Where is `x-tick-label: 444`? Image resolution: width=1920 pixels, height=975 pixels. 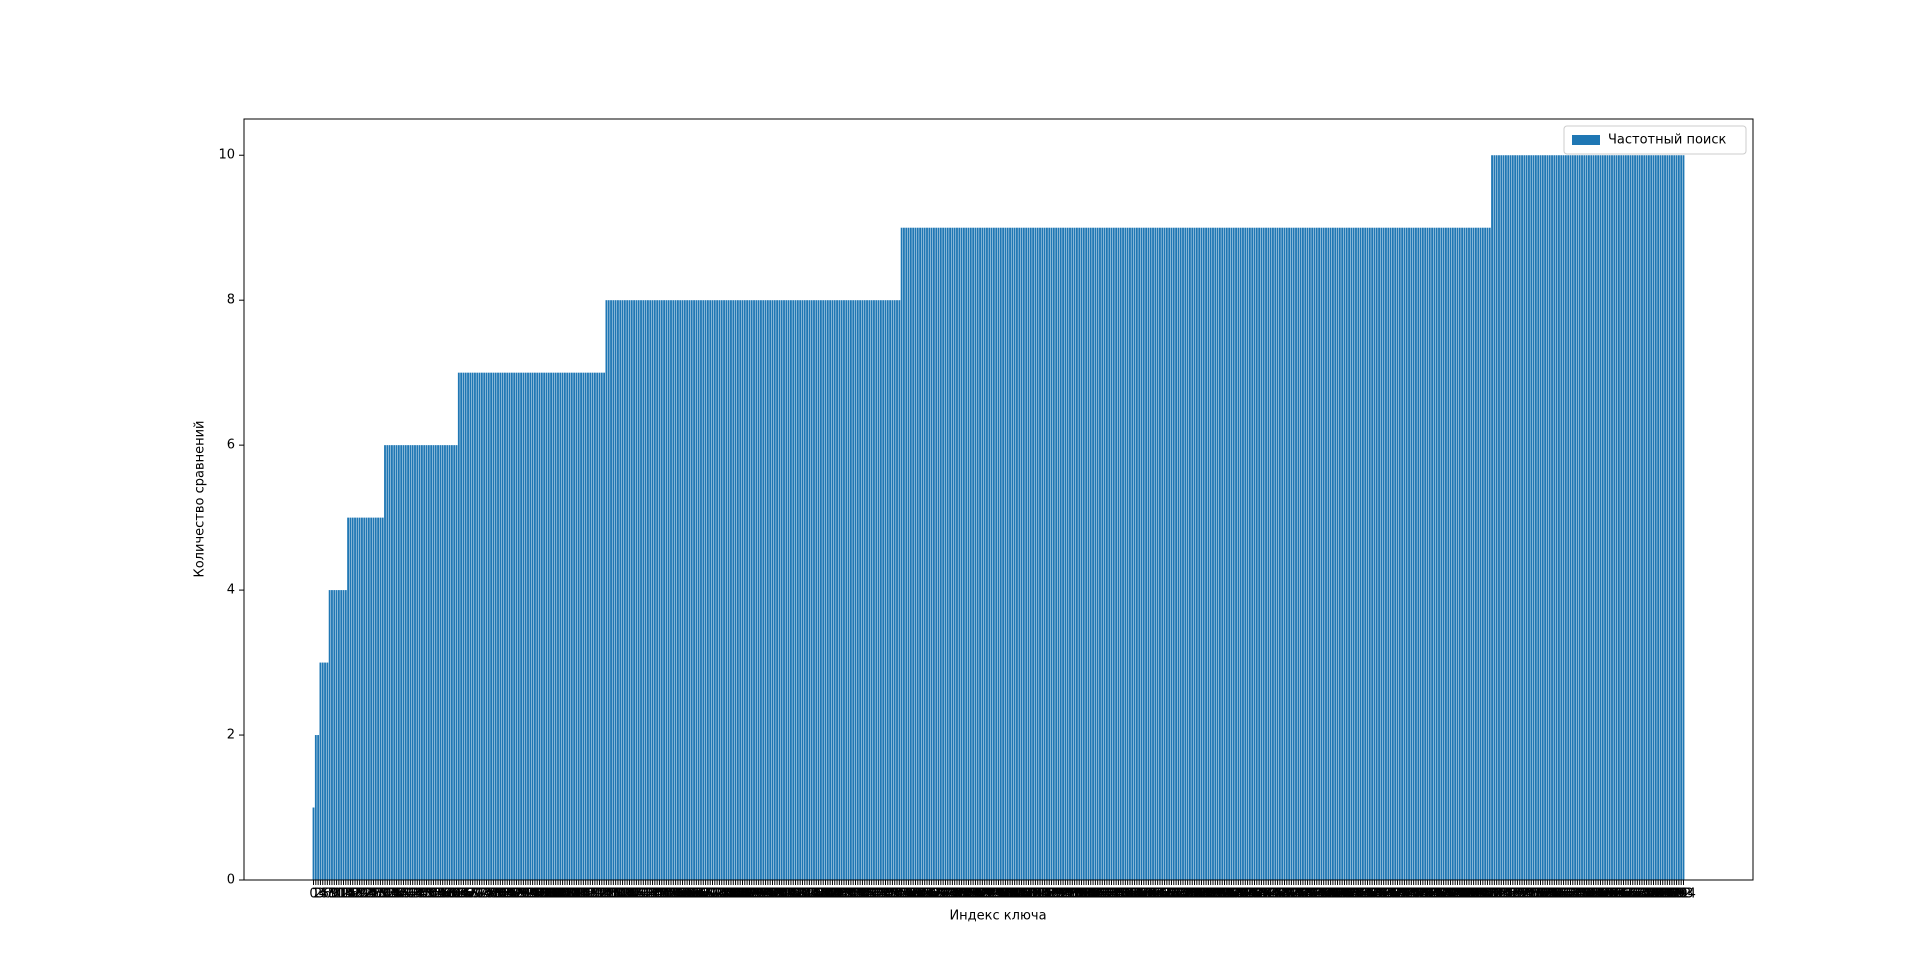
x-tick-label: 444 is located at coordinates (1337, 894).